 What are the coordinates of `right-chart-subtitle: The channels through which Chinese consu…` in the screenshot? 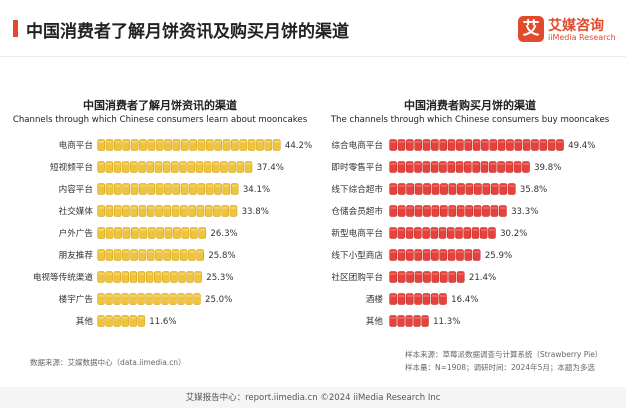 It's located at (470, 120).